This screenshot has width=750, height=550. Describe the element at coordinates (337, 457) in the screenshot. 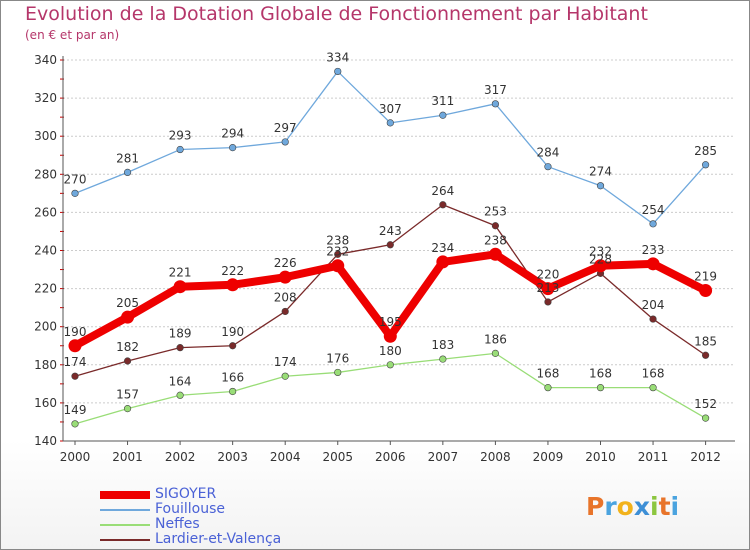

I see `x-tick-label: 2005` at that location.